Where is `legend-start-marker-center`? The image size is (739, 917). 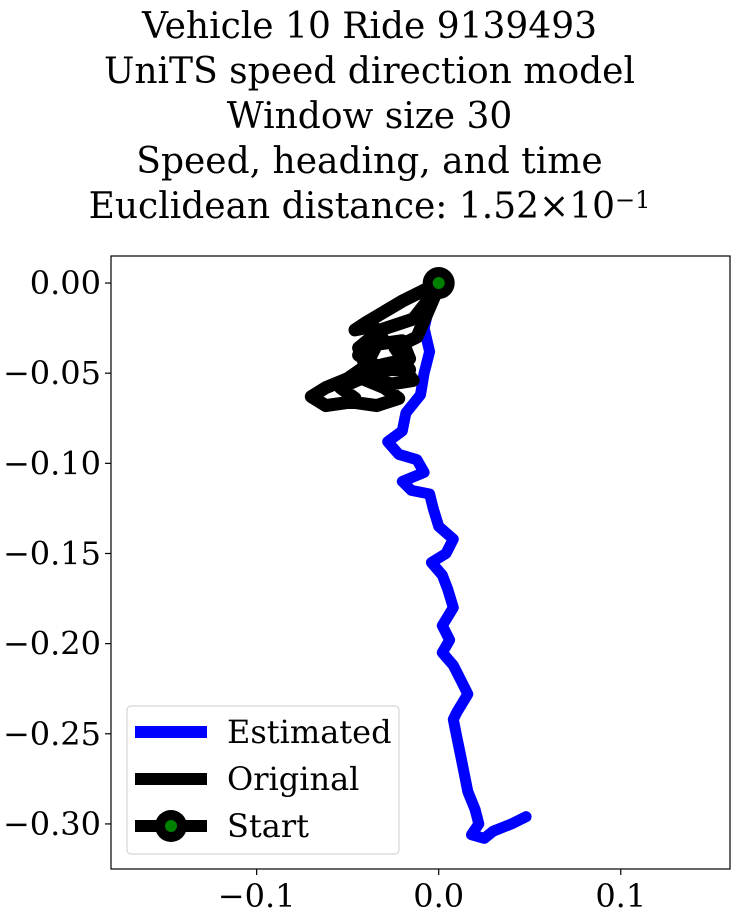
legend-start-marker-center is located at coordinates (171, 826).